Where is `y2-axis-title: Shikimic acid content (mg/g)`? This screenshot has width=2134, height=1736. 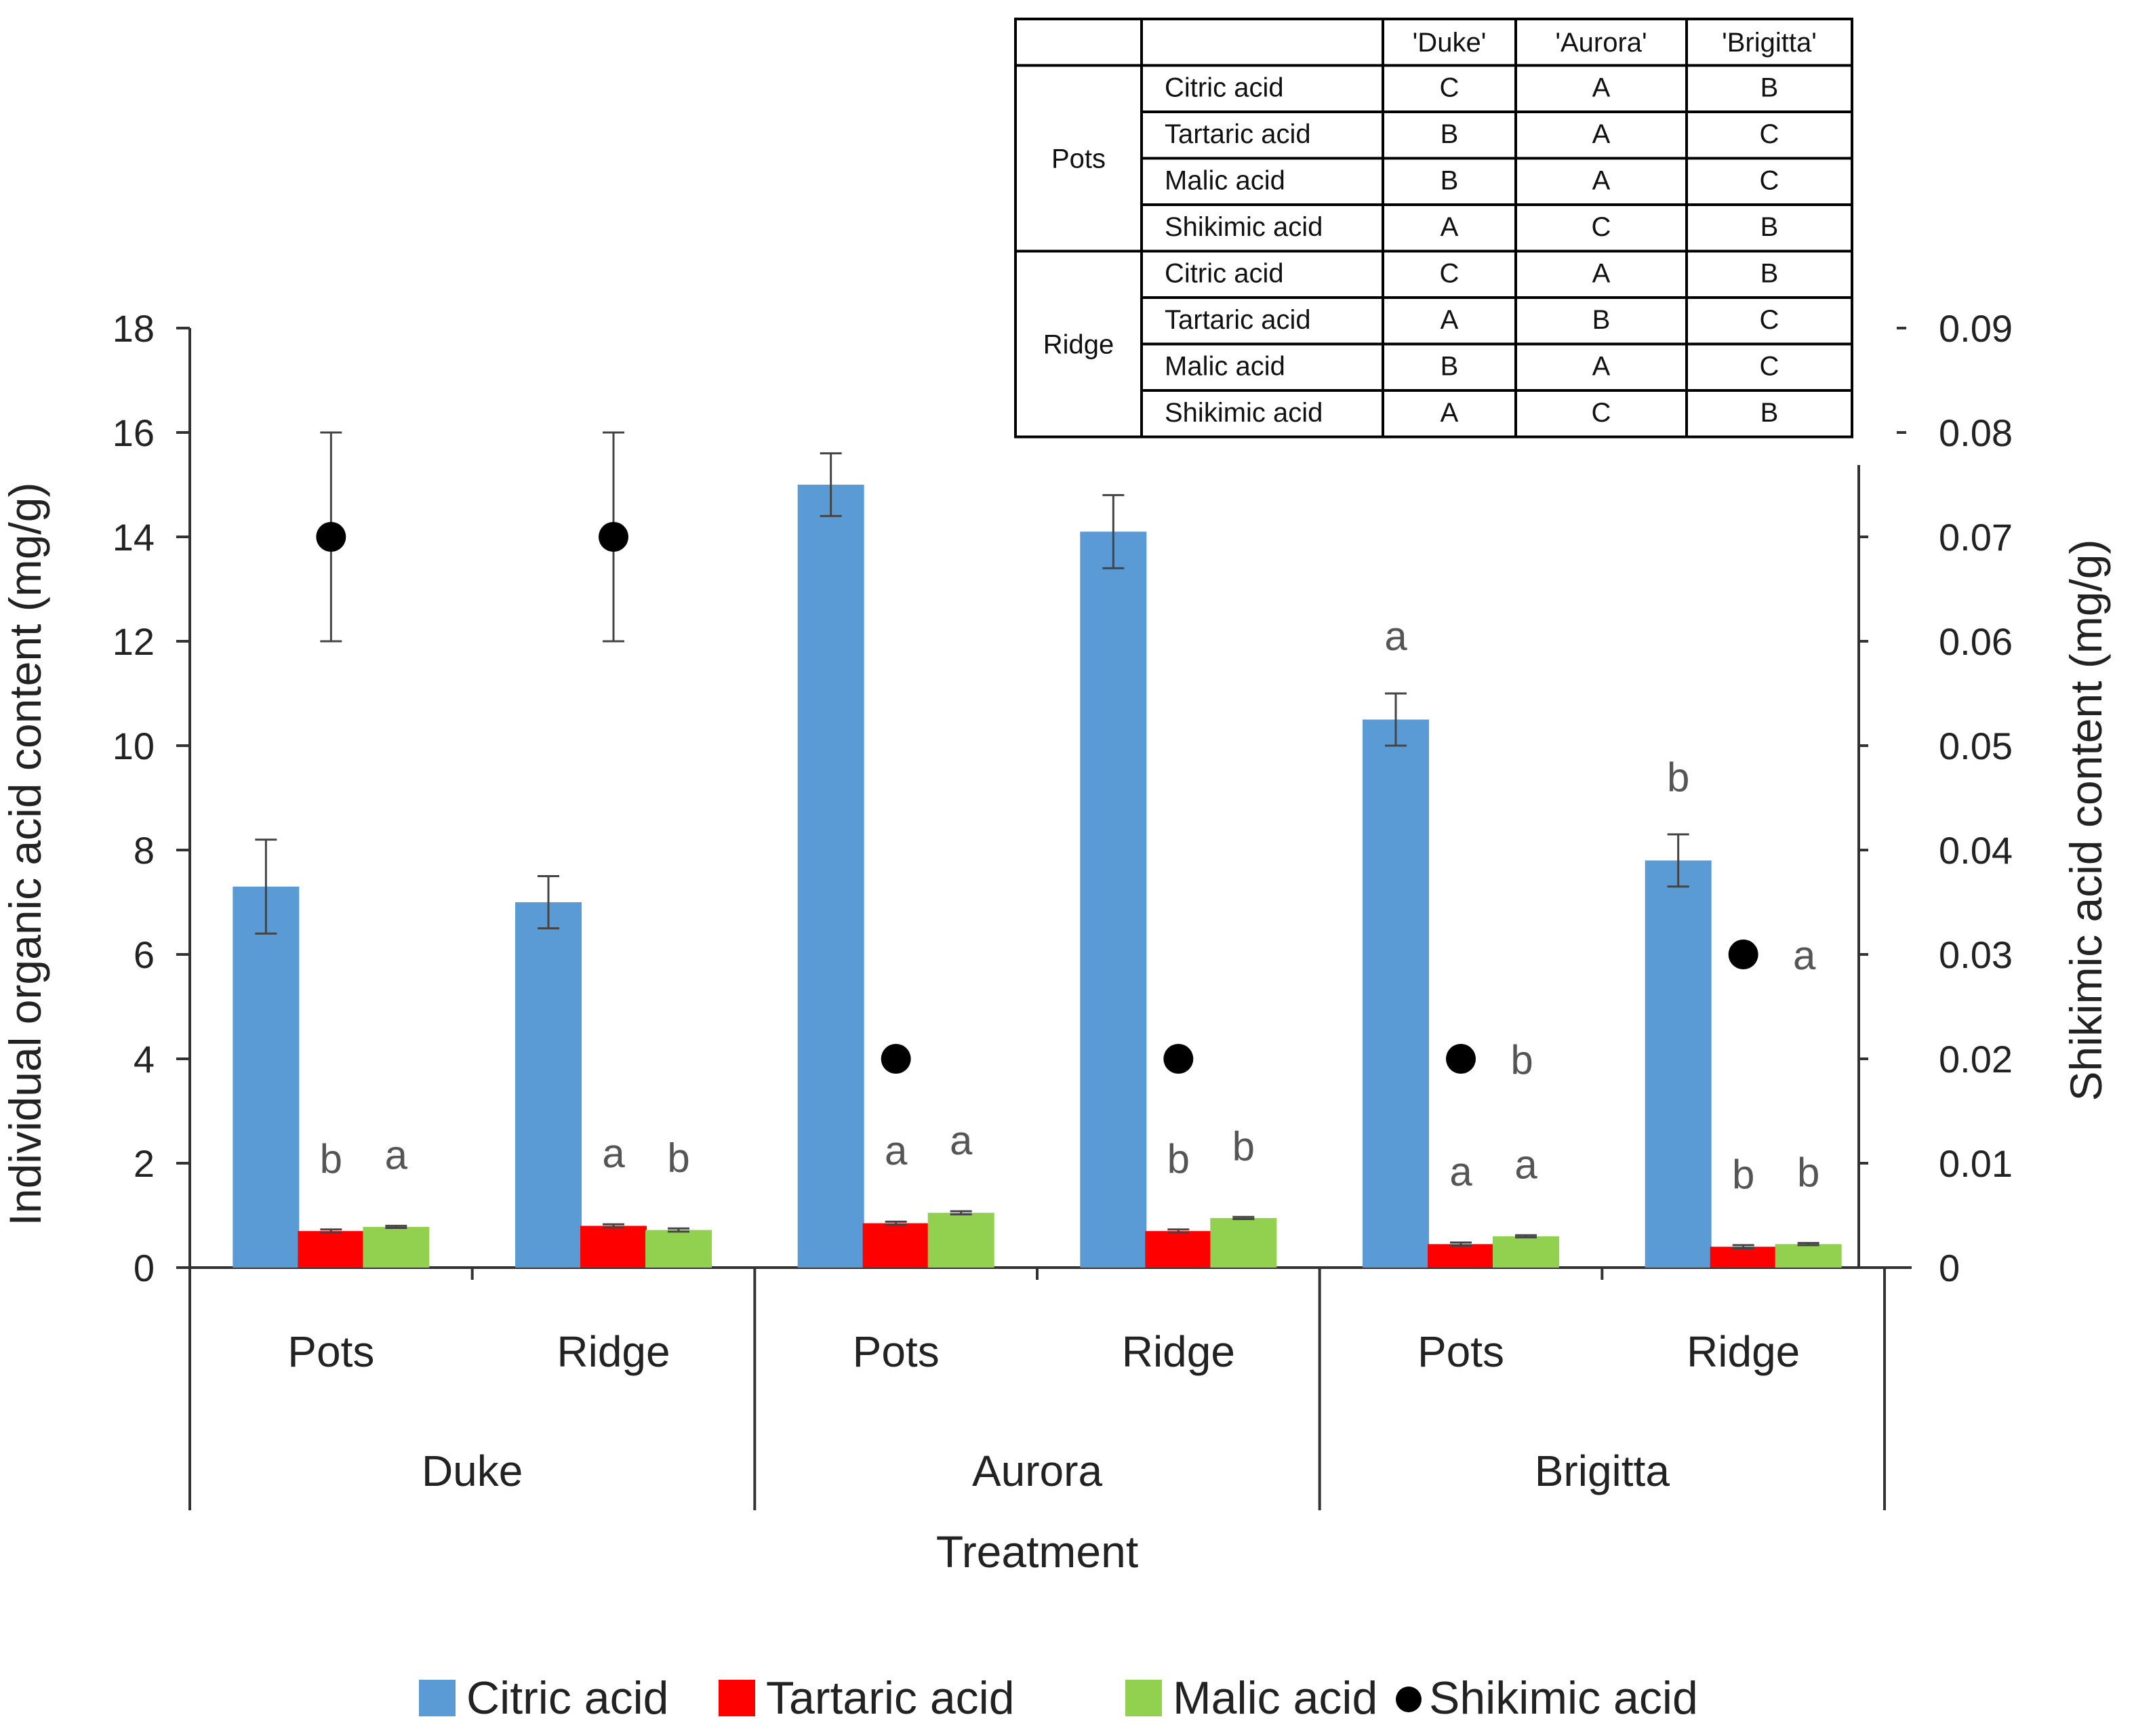 y2-axis-title: Shikimic acid content (mg/g) is located at coordinates (2086, 821).